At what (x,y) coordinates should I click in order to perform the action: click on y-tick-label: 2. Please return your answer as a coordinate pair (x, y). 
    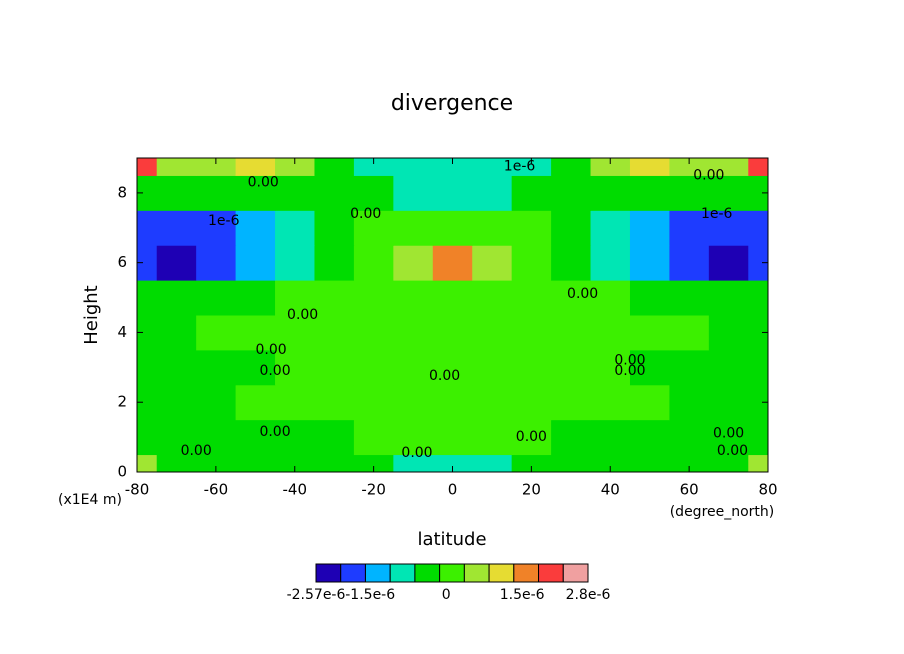
    Looking at the image, I should click on (122, 402).